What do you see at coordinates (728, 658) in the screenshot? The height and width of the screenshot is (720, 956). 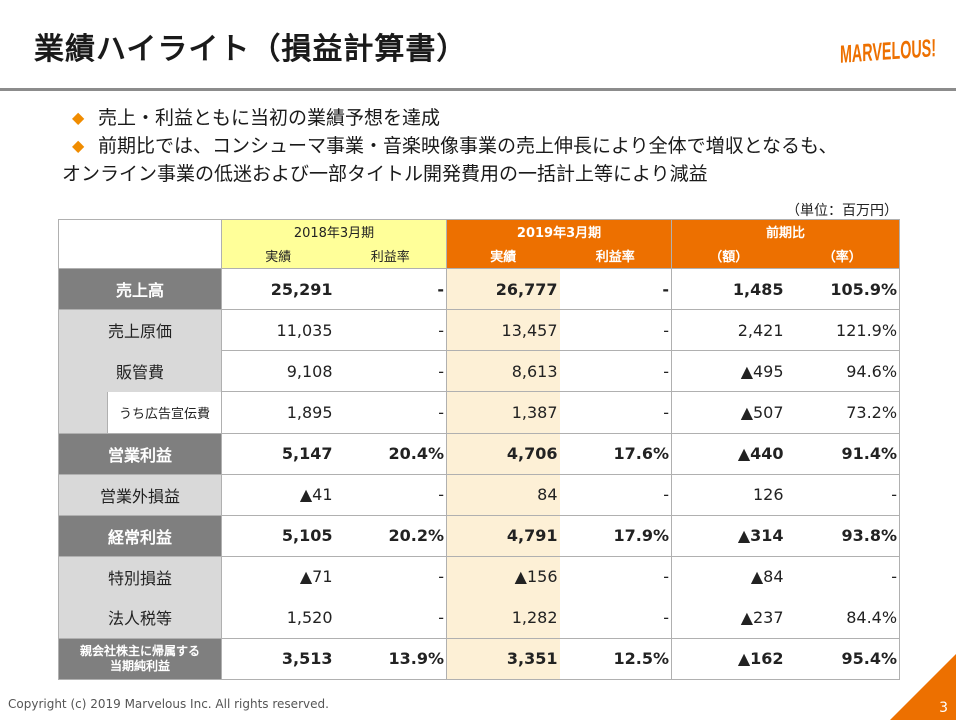 I see `cell-yoy-amount: ▲162` at bounding box center [728, 658].